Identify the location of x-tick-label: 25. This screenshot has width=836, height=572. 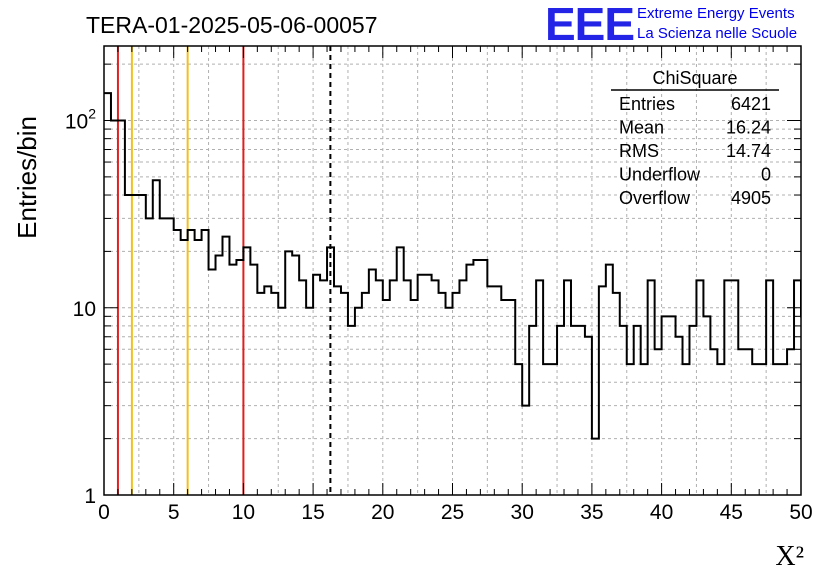
(452, 512).